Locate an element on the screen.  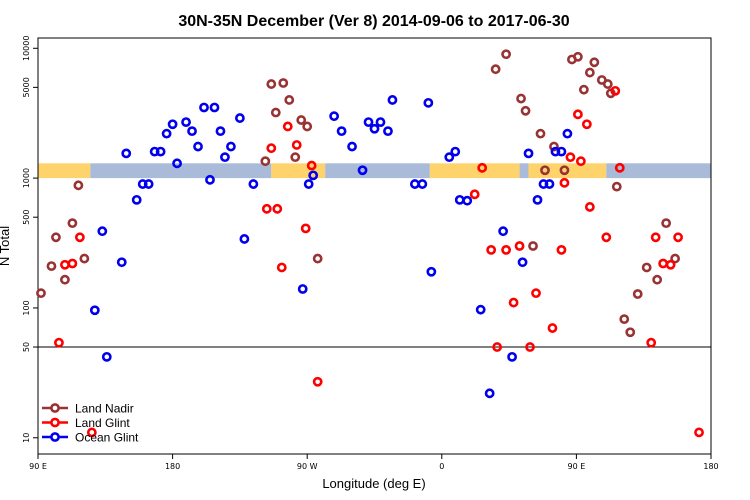
legend-label: Land Glint is located at coordinates (102, 423).